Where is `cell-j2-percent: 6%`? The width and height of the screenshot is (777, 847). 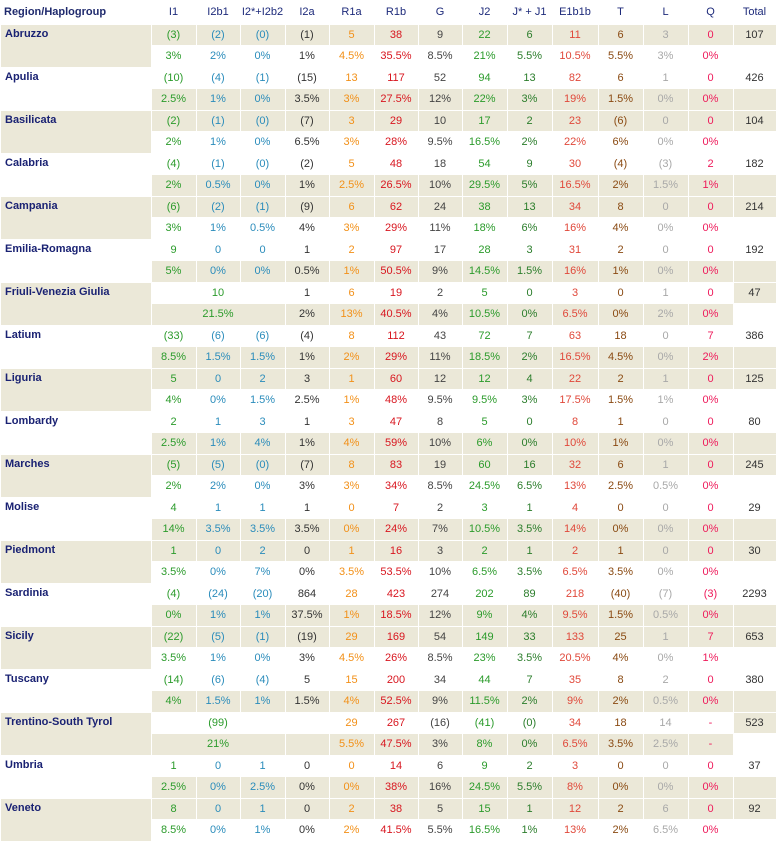 cell-j2-percent: 6% is located at coordinates (485, 443).